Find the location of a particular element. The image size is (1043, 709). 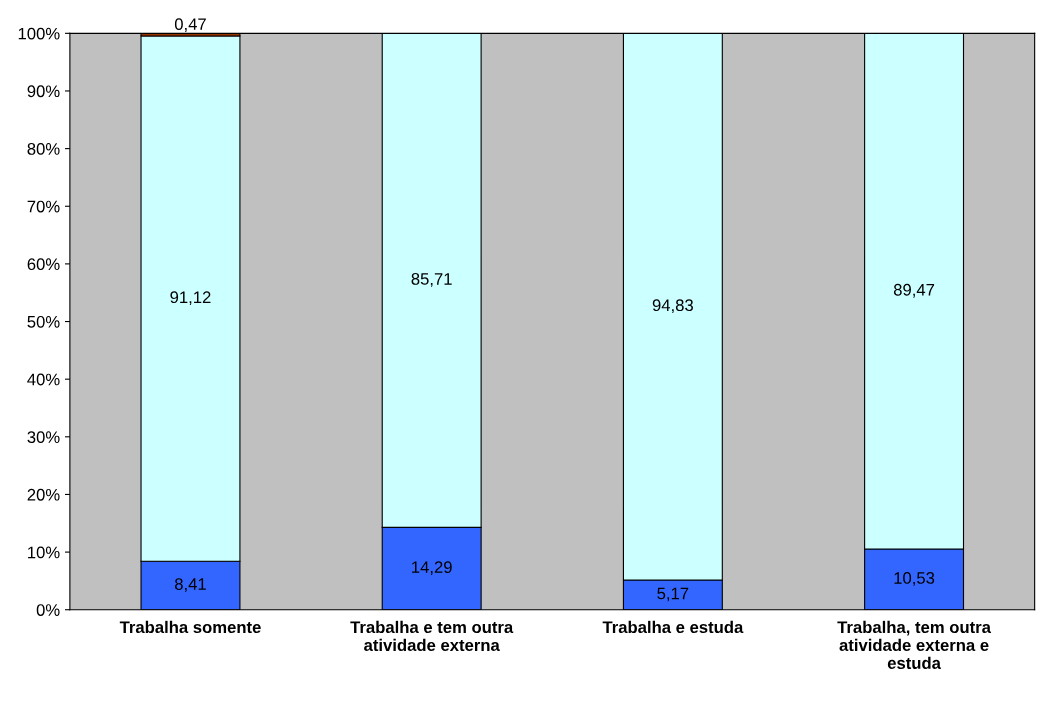

y-tick-label: 0% is located at coordinates (48, 610).